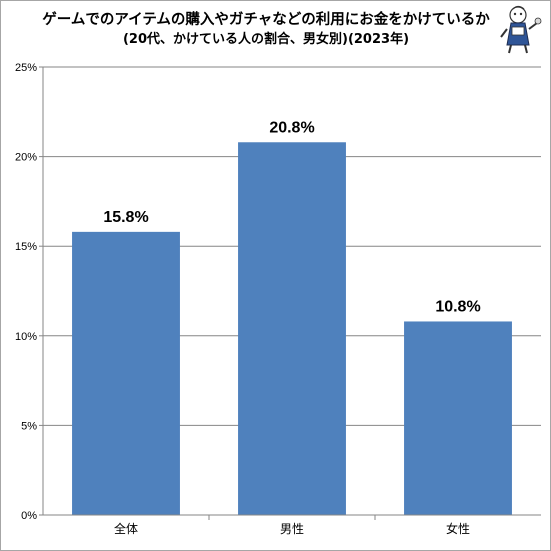 The image size is (551, 551). I want to click on y-tick-label: 0%, so click(29, 516).